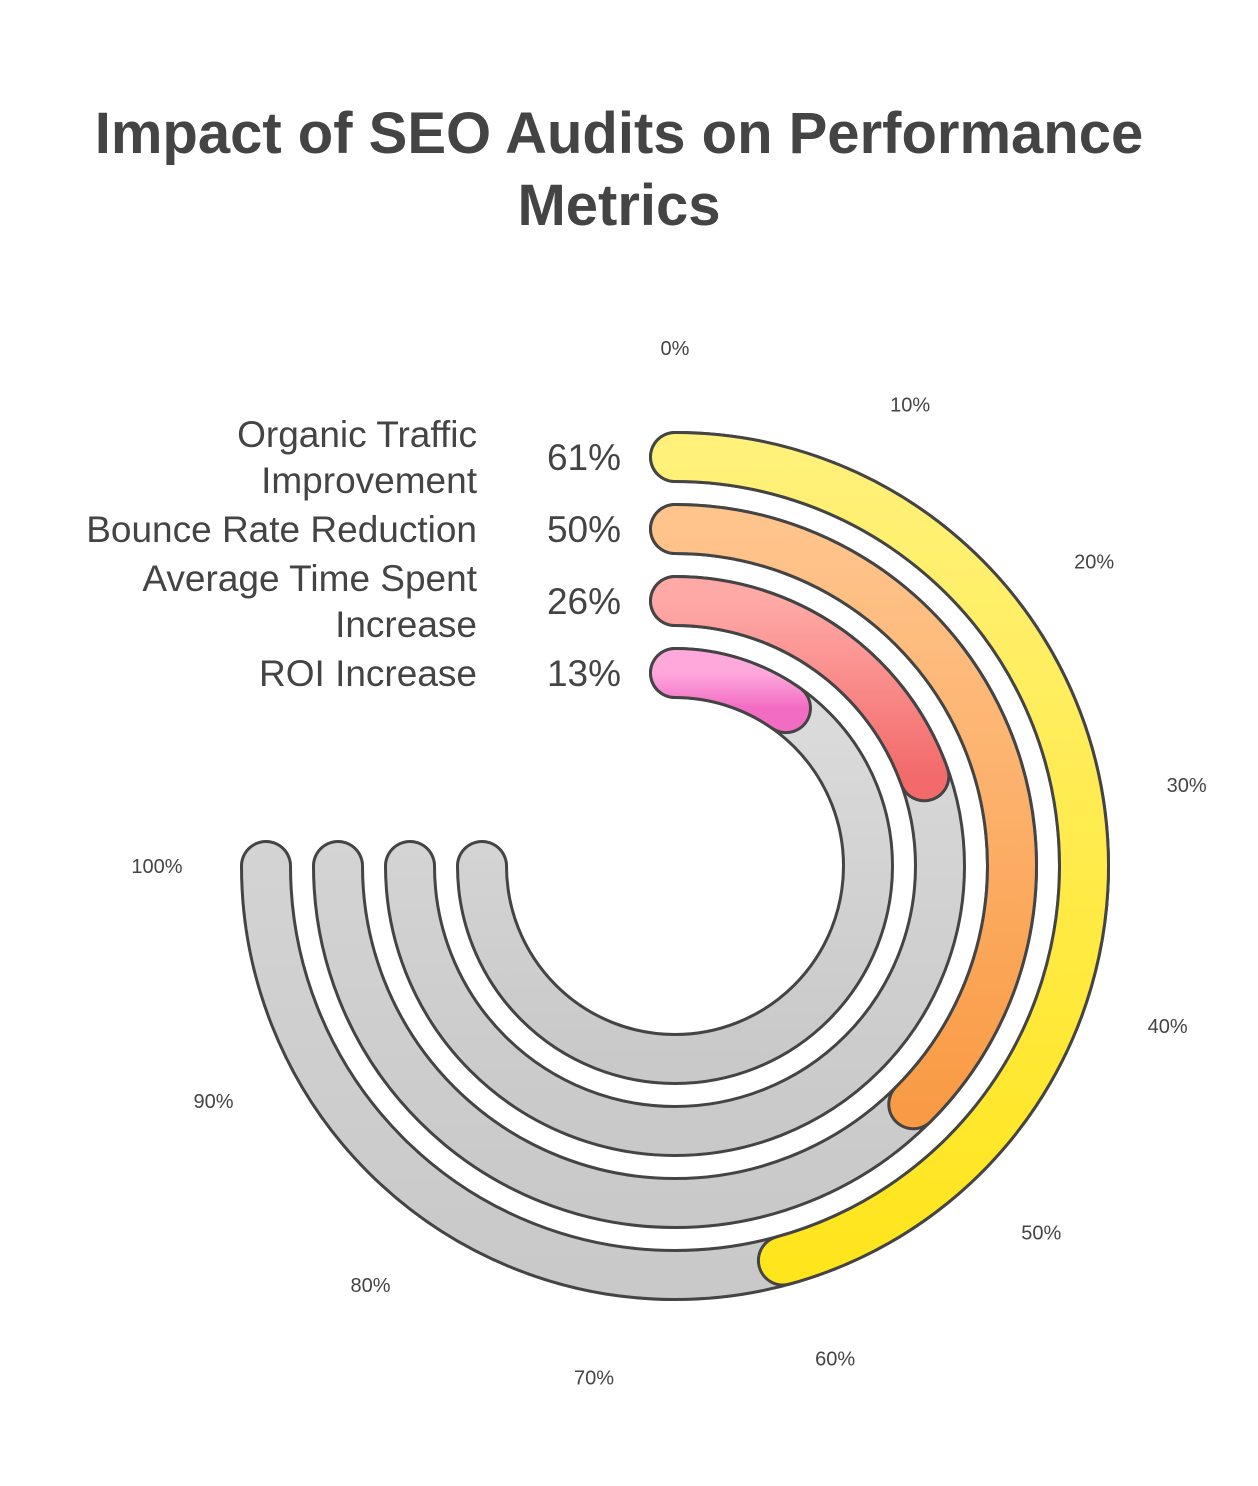 The width and height of the screenshot is (1258, 1486). I want to click on category-label-line: Increase, so click(406, 624).